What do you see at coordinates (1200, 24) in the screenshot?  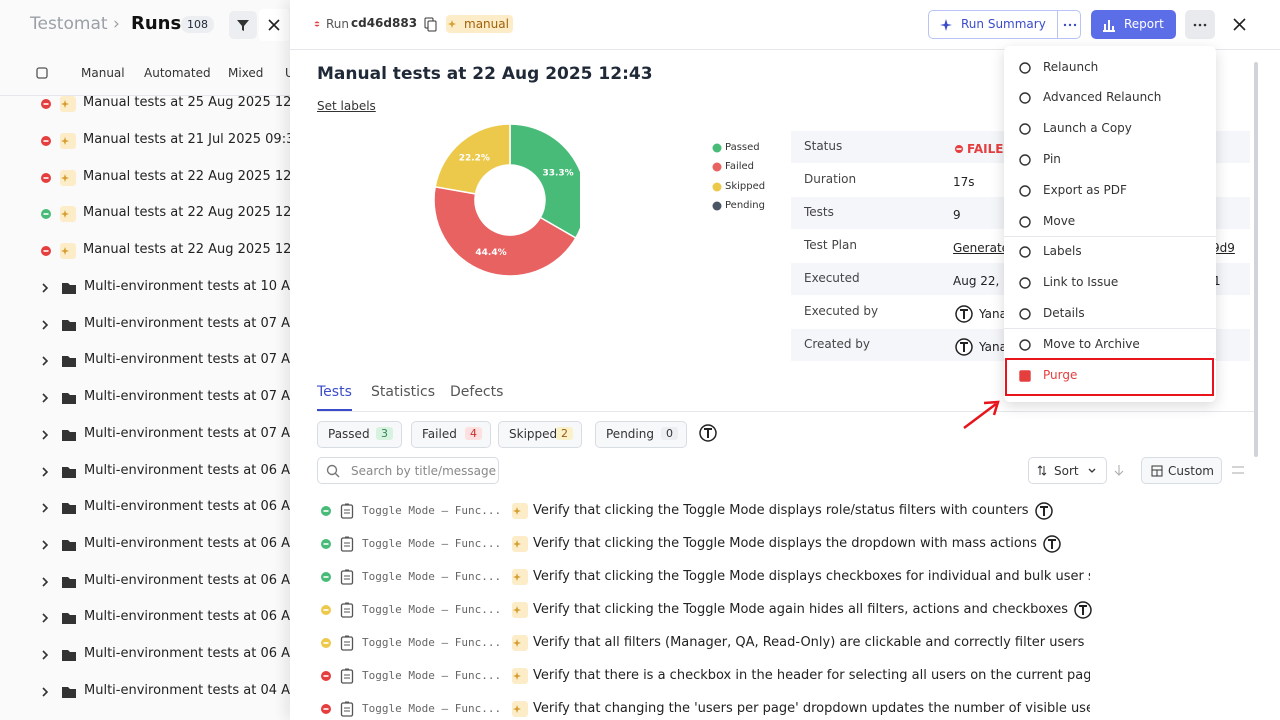 I see `more-button` at bounding box center [1200, 24].